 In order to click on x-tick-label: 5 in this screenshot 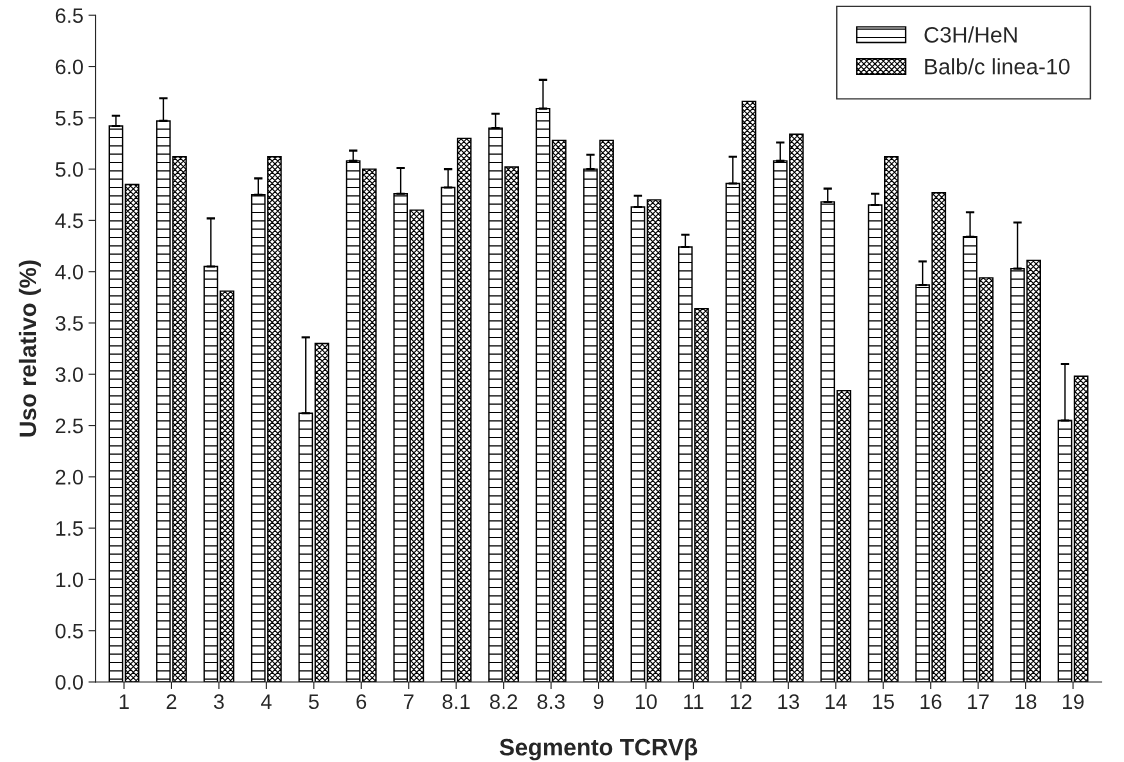, I will do `click(313, 702)`.